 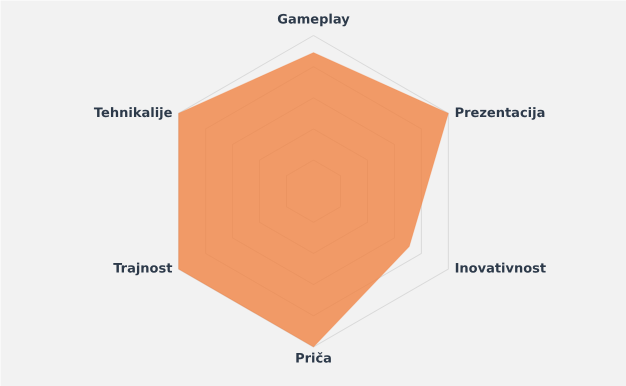 What do you see at coordinates (313, 20) in the screenshot?
I see `spoke-label: Gameplay` at bounding box center [313, 20].